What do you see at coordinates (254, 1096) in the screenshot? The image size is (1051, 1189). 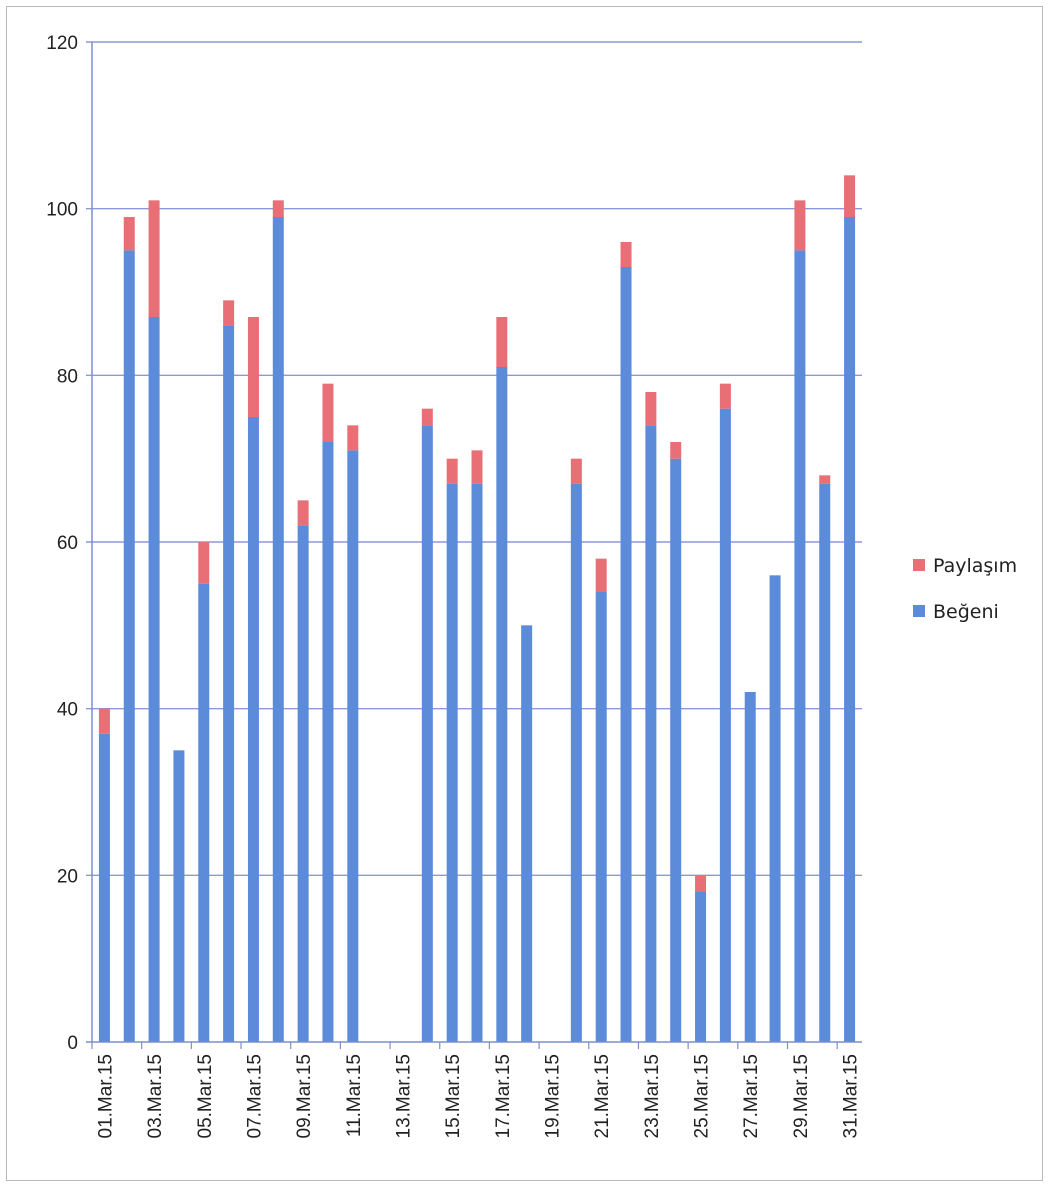 I see `x-tick-label: 07.Mar.15` at bounding box center [254, 1096].